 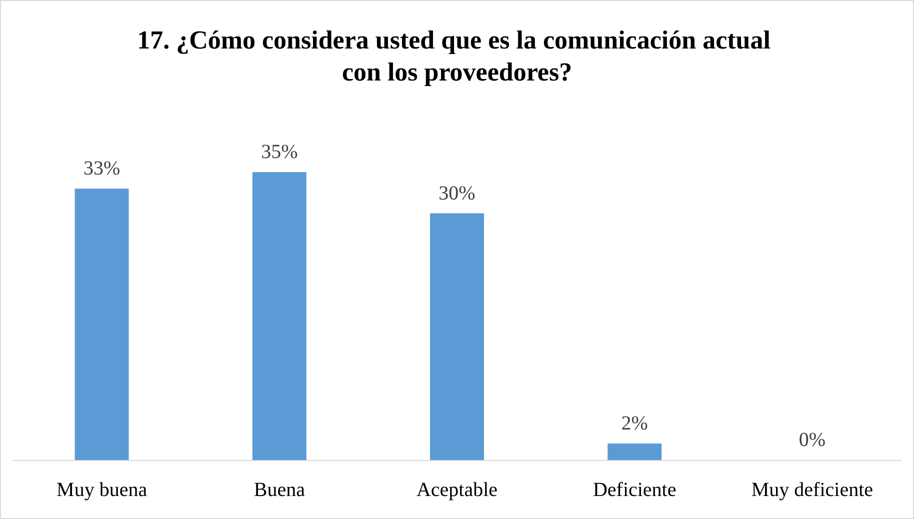 I want to click on x-tick-label: Deficiente, so click(x=634, y=490).